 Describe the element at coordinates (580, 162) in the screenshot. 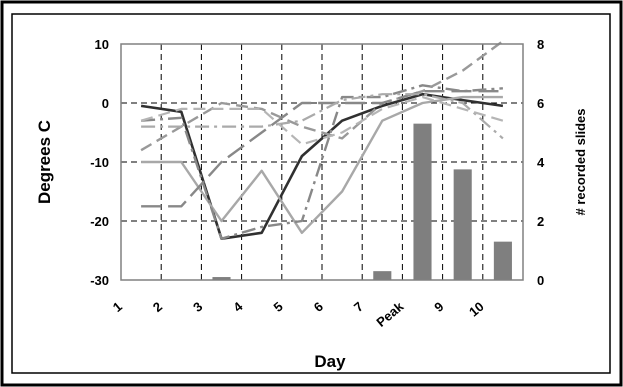

I see `y2-axis-label: # recorded slides` at that location.